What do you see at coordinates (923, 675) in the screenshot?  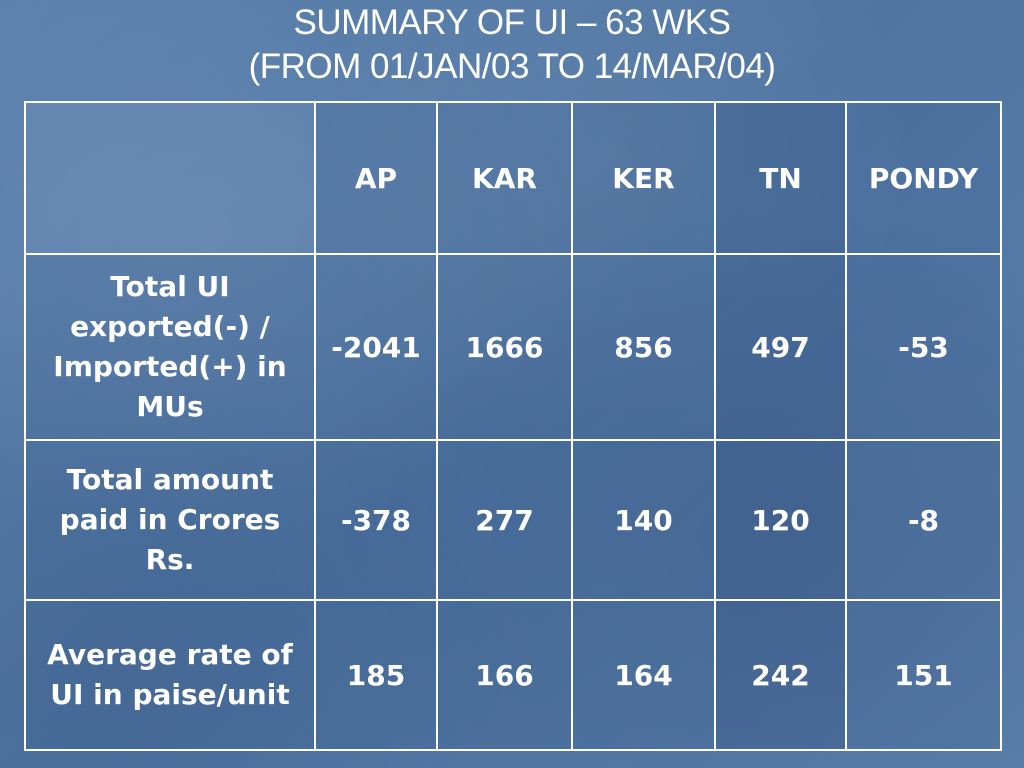 I see `table-cell: 151` at bounding box center [923, 675].